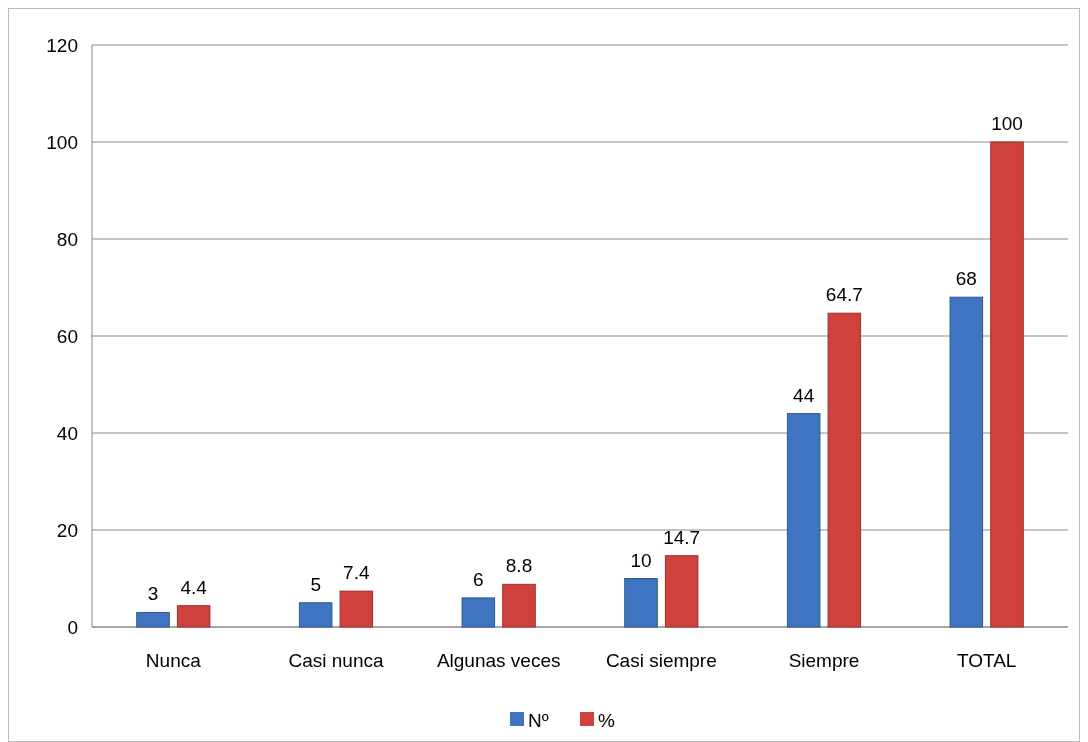 The width and height of the screenshot is (1088, 742). What do you see at coordinates (641, 560) in the screenshot?
I see `data-label: 10` at bounding box center [641, 560].